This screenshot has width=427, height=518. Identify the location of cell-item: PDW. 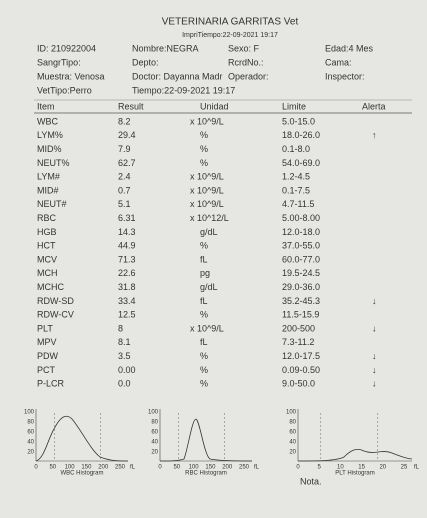
(48, 356).